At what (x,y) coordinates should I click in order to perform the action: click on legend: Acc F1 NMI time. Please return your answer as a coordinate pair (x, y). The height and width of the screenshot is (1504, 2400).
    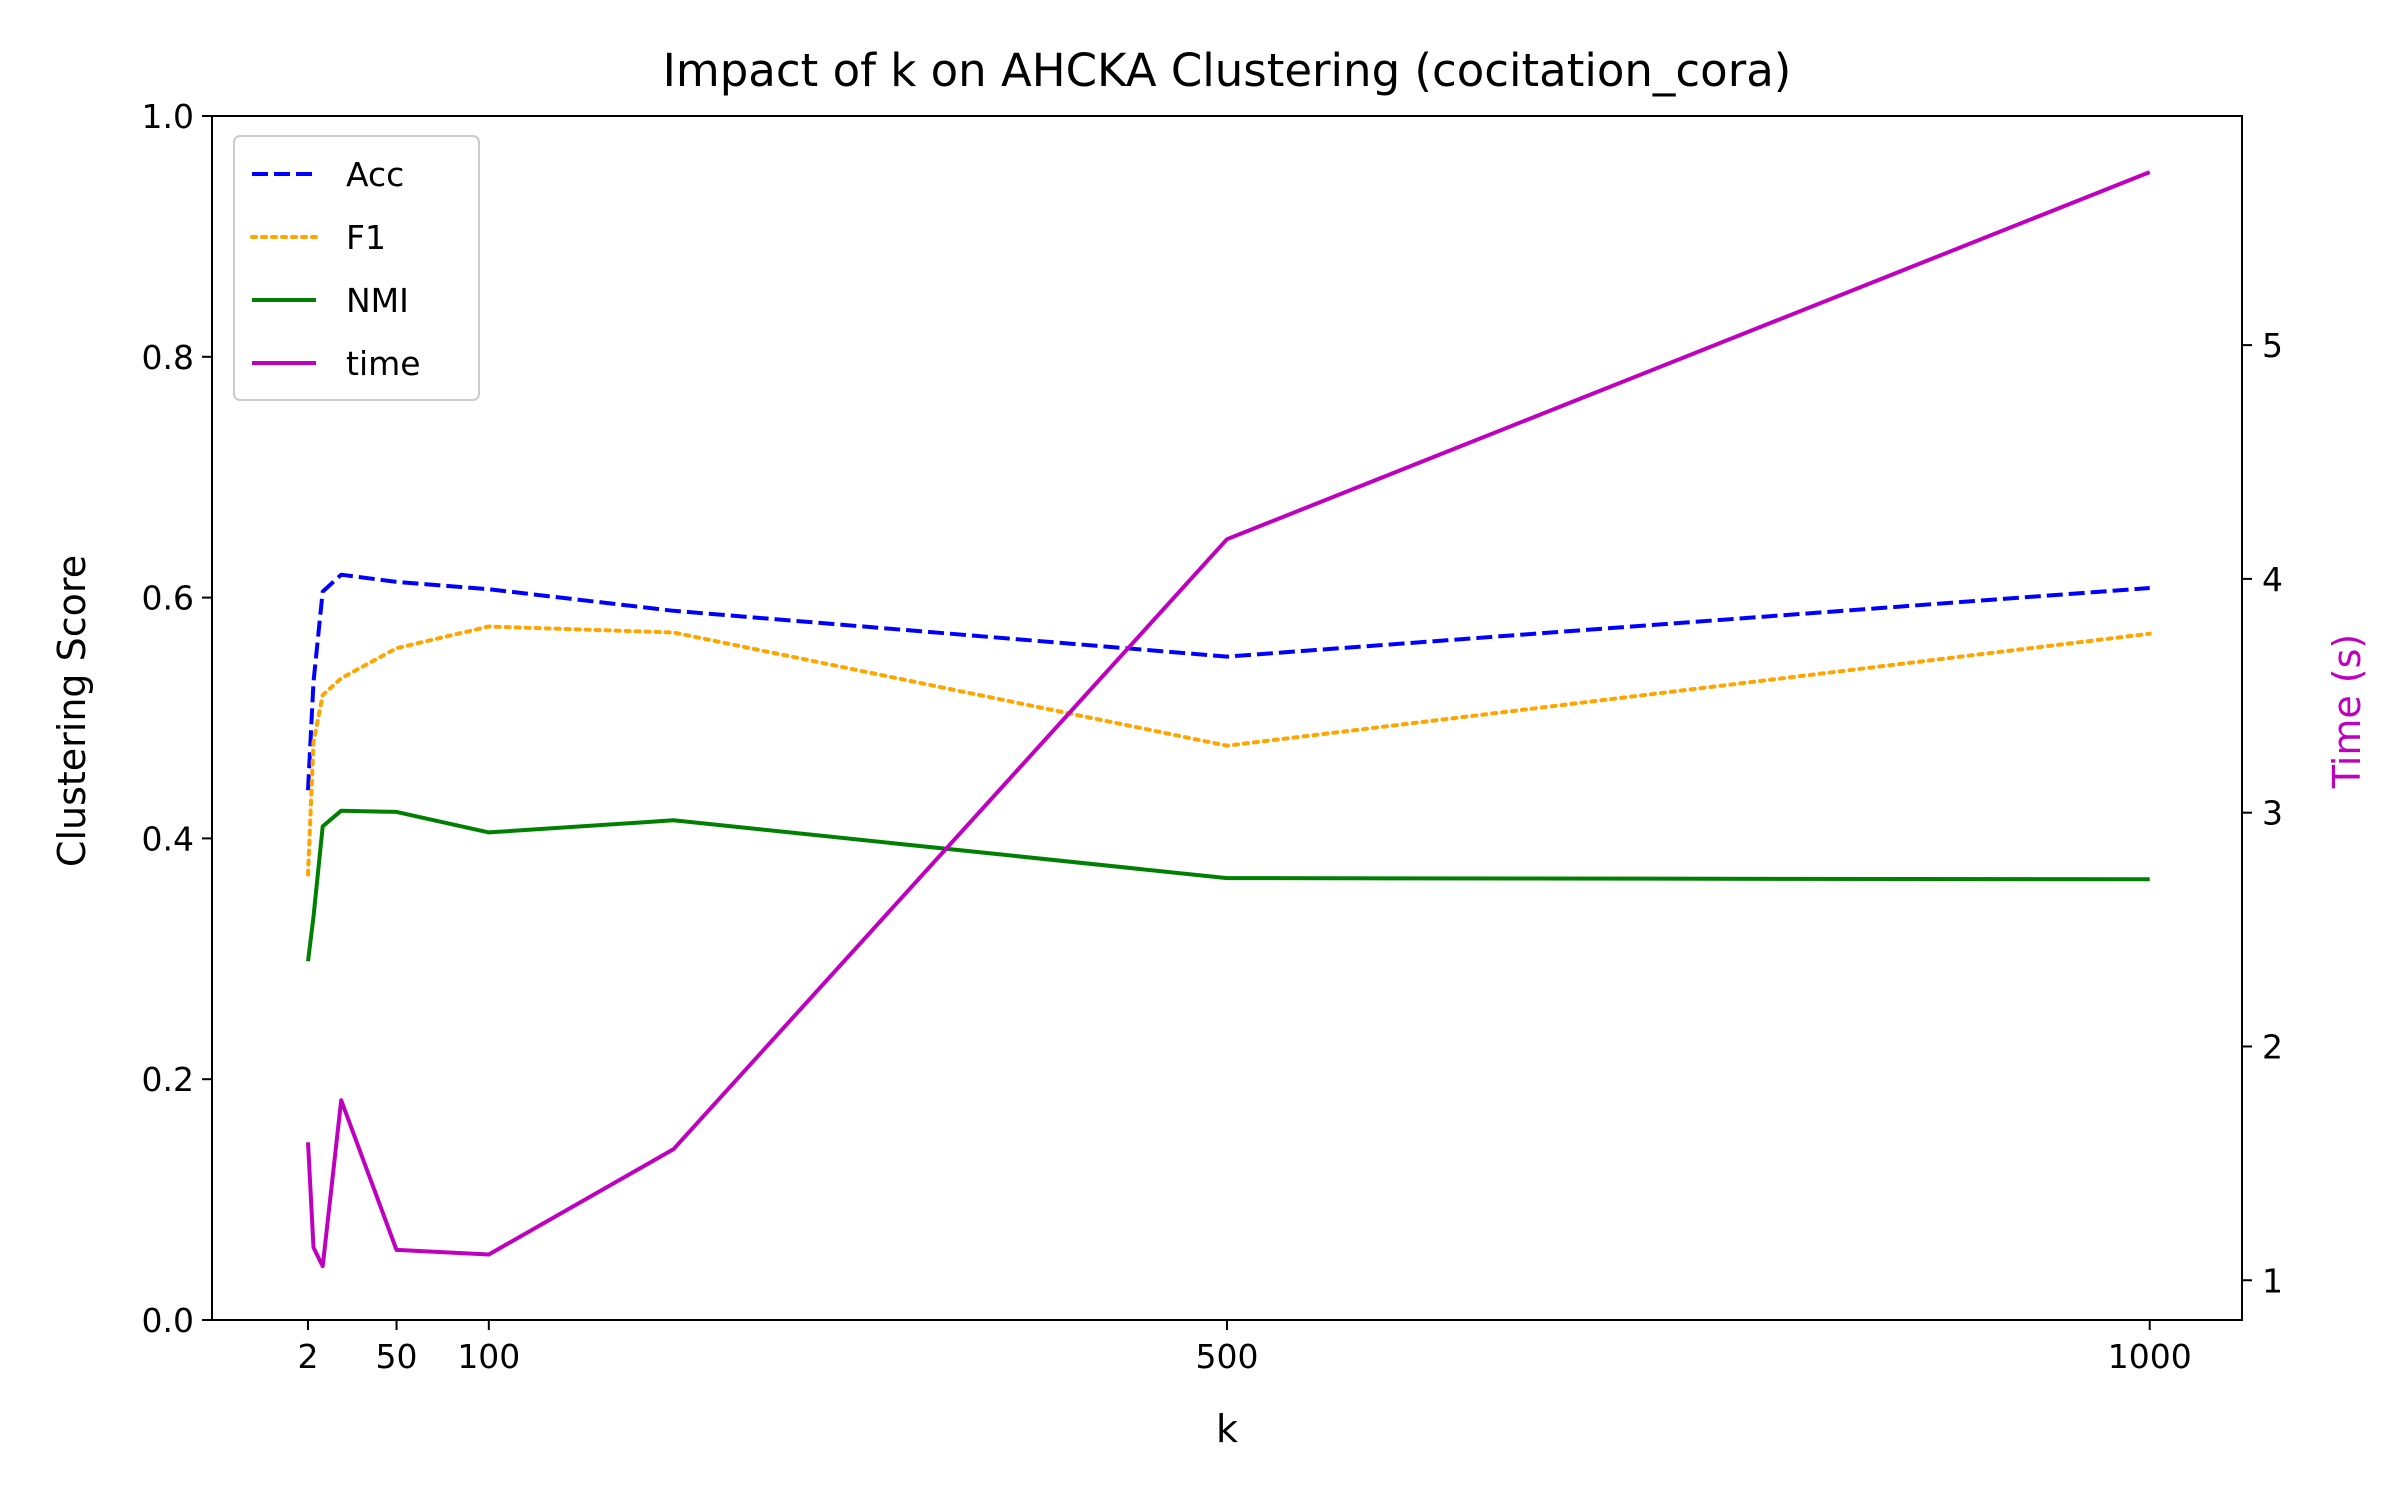
    Looking at the image, I should click on (356, 268).